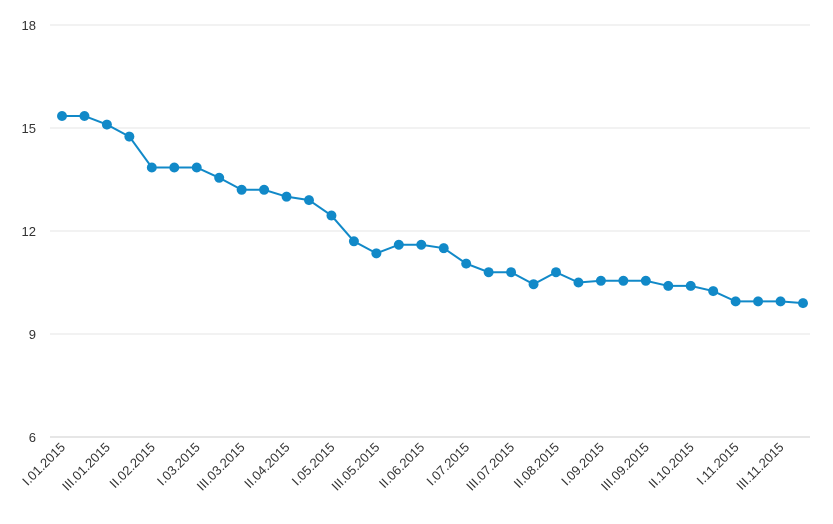 This screenshot has width=833, height=524. What do you see at coordinates (266, 465) in the screenshot?
I see `x-tick-label: II.04.2015` at bounding box center [266, 465].